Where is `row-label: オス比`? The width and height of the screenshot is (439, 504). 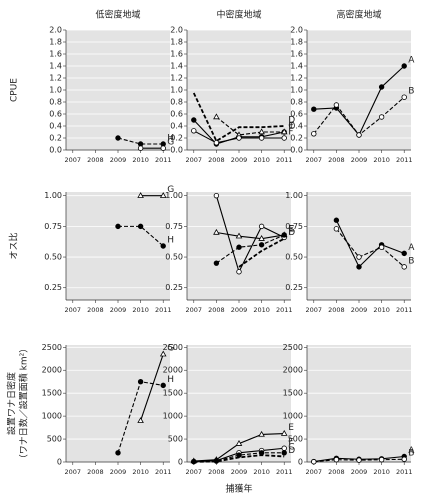 row-label: オス比 is located at coordinates (14, 245).